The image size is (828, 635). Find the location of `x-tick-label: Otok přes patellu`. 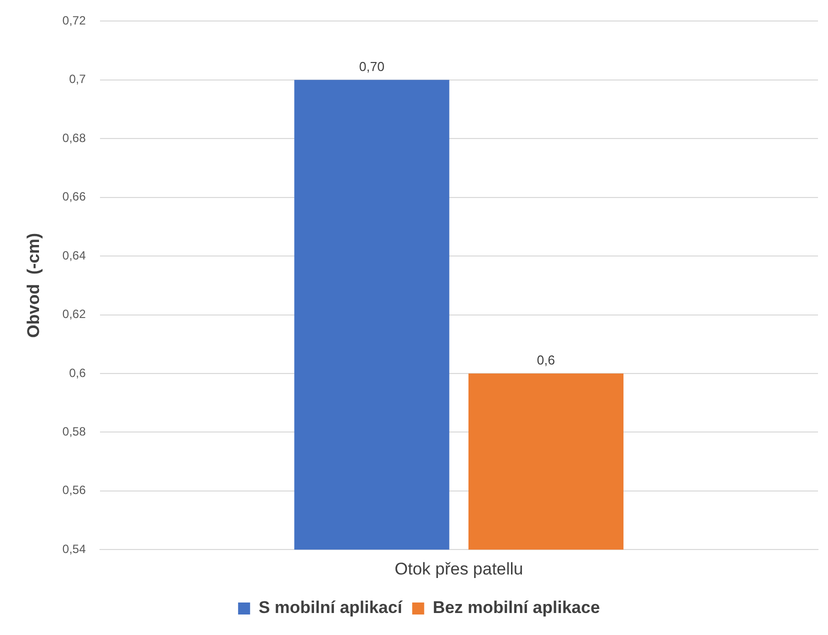

x-tick-label: Otok přes patellu is located at coordinates (459, 568).